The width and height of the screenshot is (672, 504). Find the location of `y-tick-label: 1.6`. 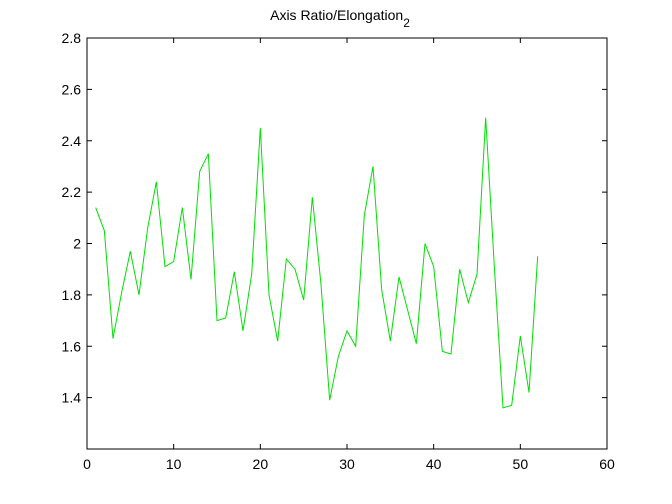

y-tick-label: 1.6 is located at coordinates (72, 346).